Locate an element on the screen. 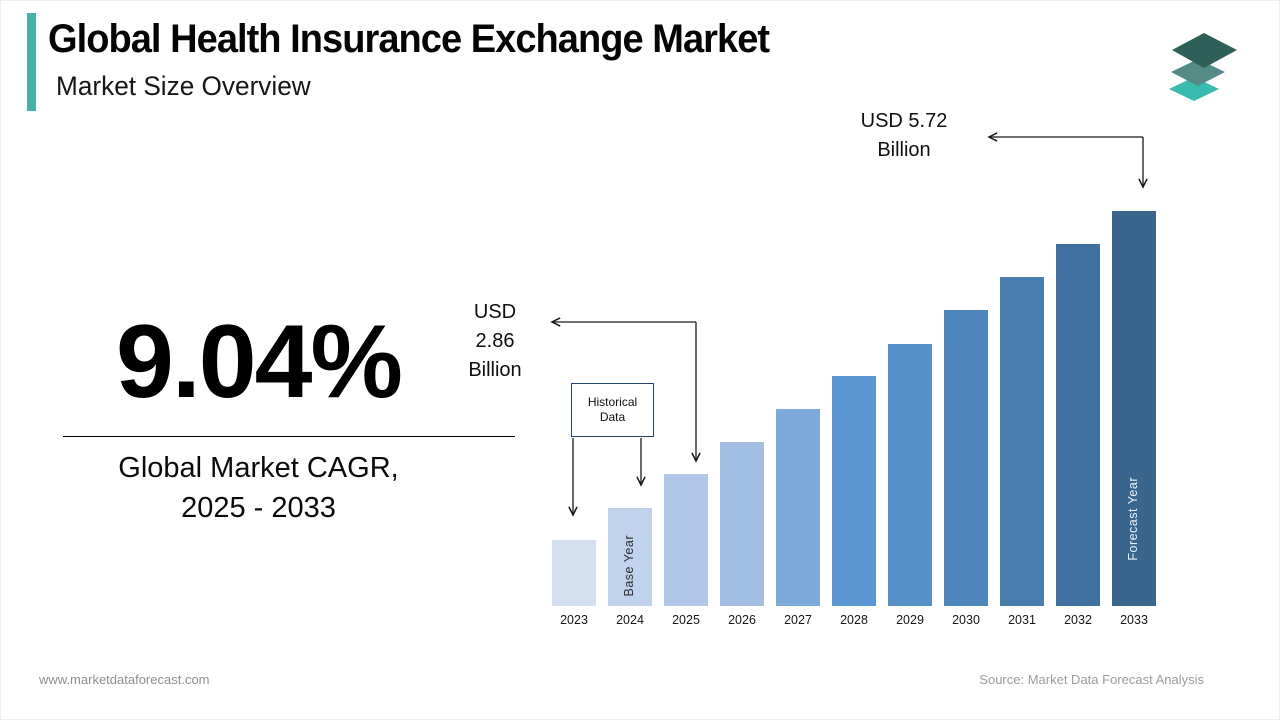 The image size is (1280, 720). bar-inner-label-2033: Forecast Year is located at coordinates (1133, 519).